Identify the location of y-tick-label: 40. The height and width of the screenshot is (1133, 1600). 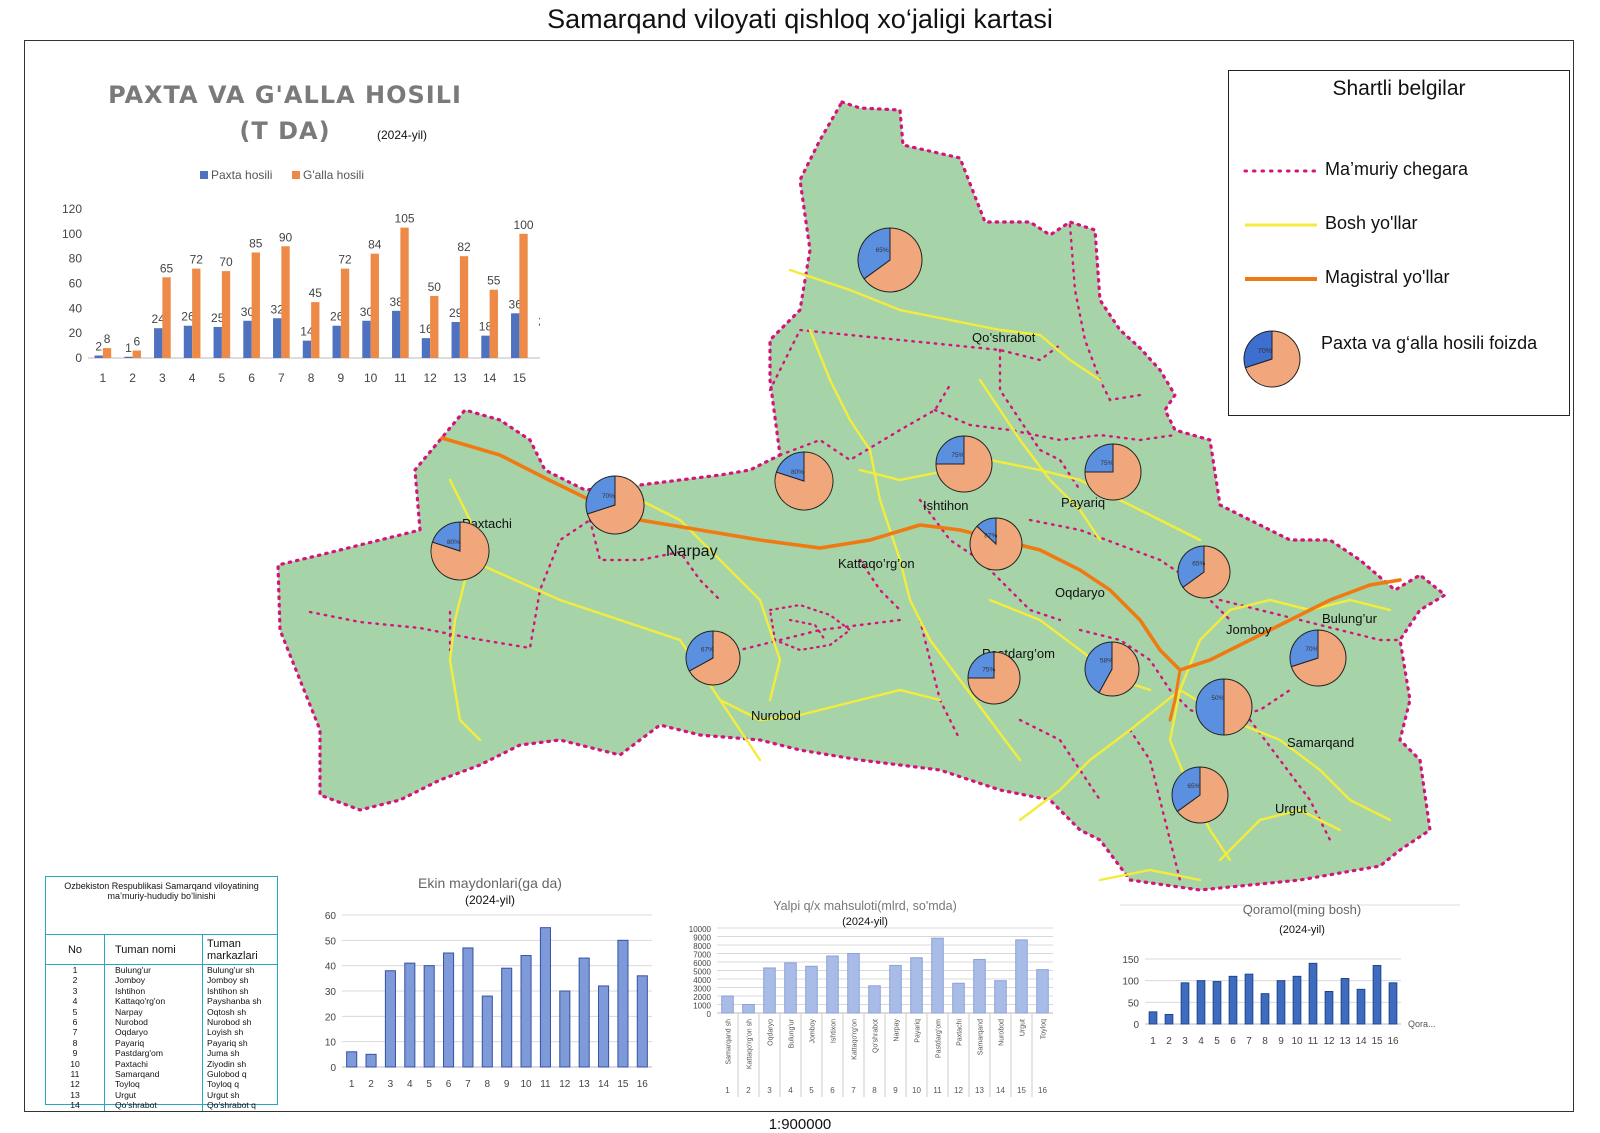
(76, 308).